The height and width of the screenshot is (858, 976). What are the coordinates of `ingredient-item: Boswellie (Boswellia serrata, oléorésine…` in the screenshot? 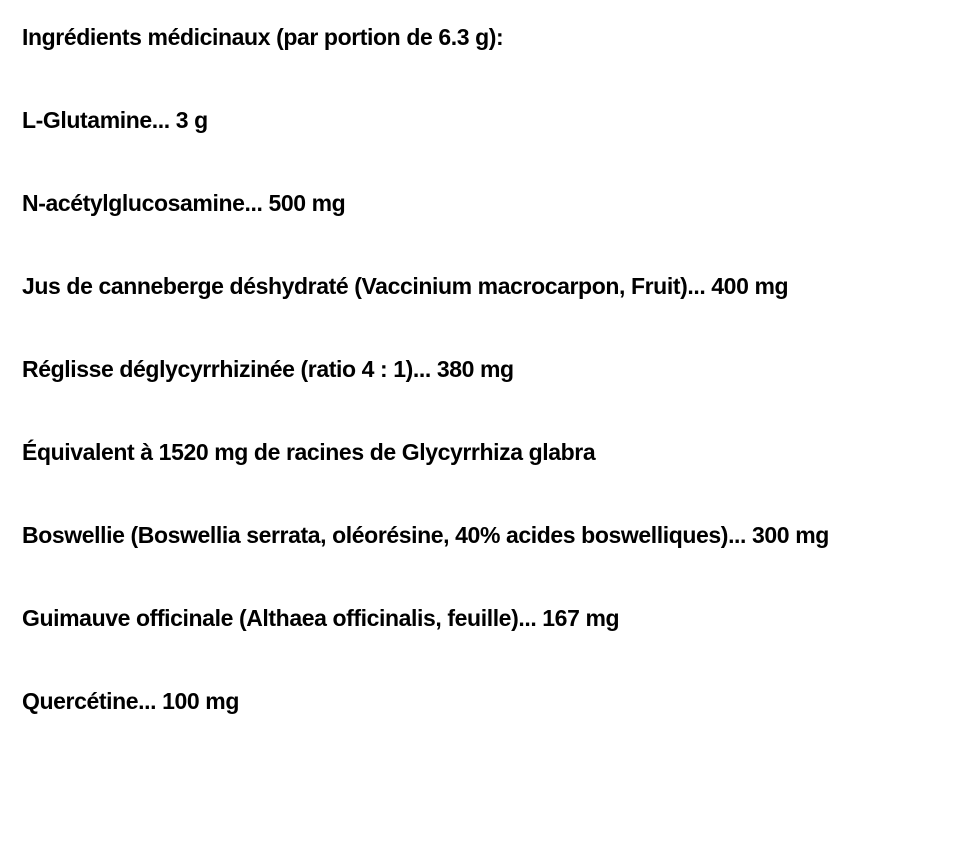 It's located at (425, 535).